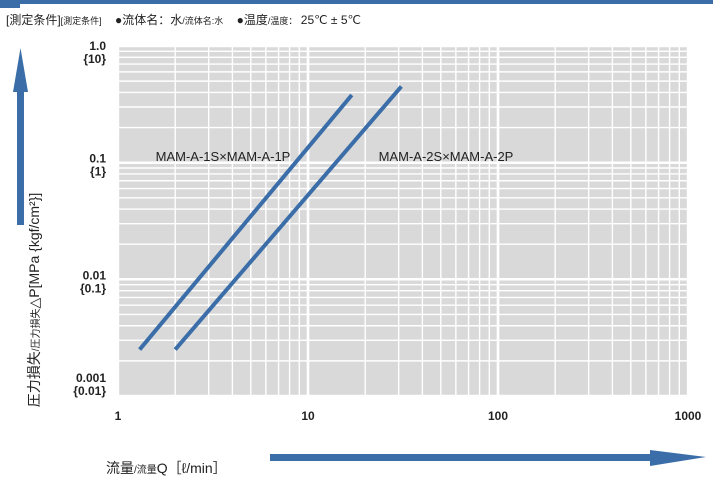  I want to click on temp-sub: /温度：, so click(282, 21).